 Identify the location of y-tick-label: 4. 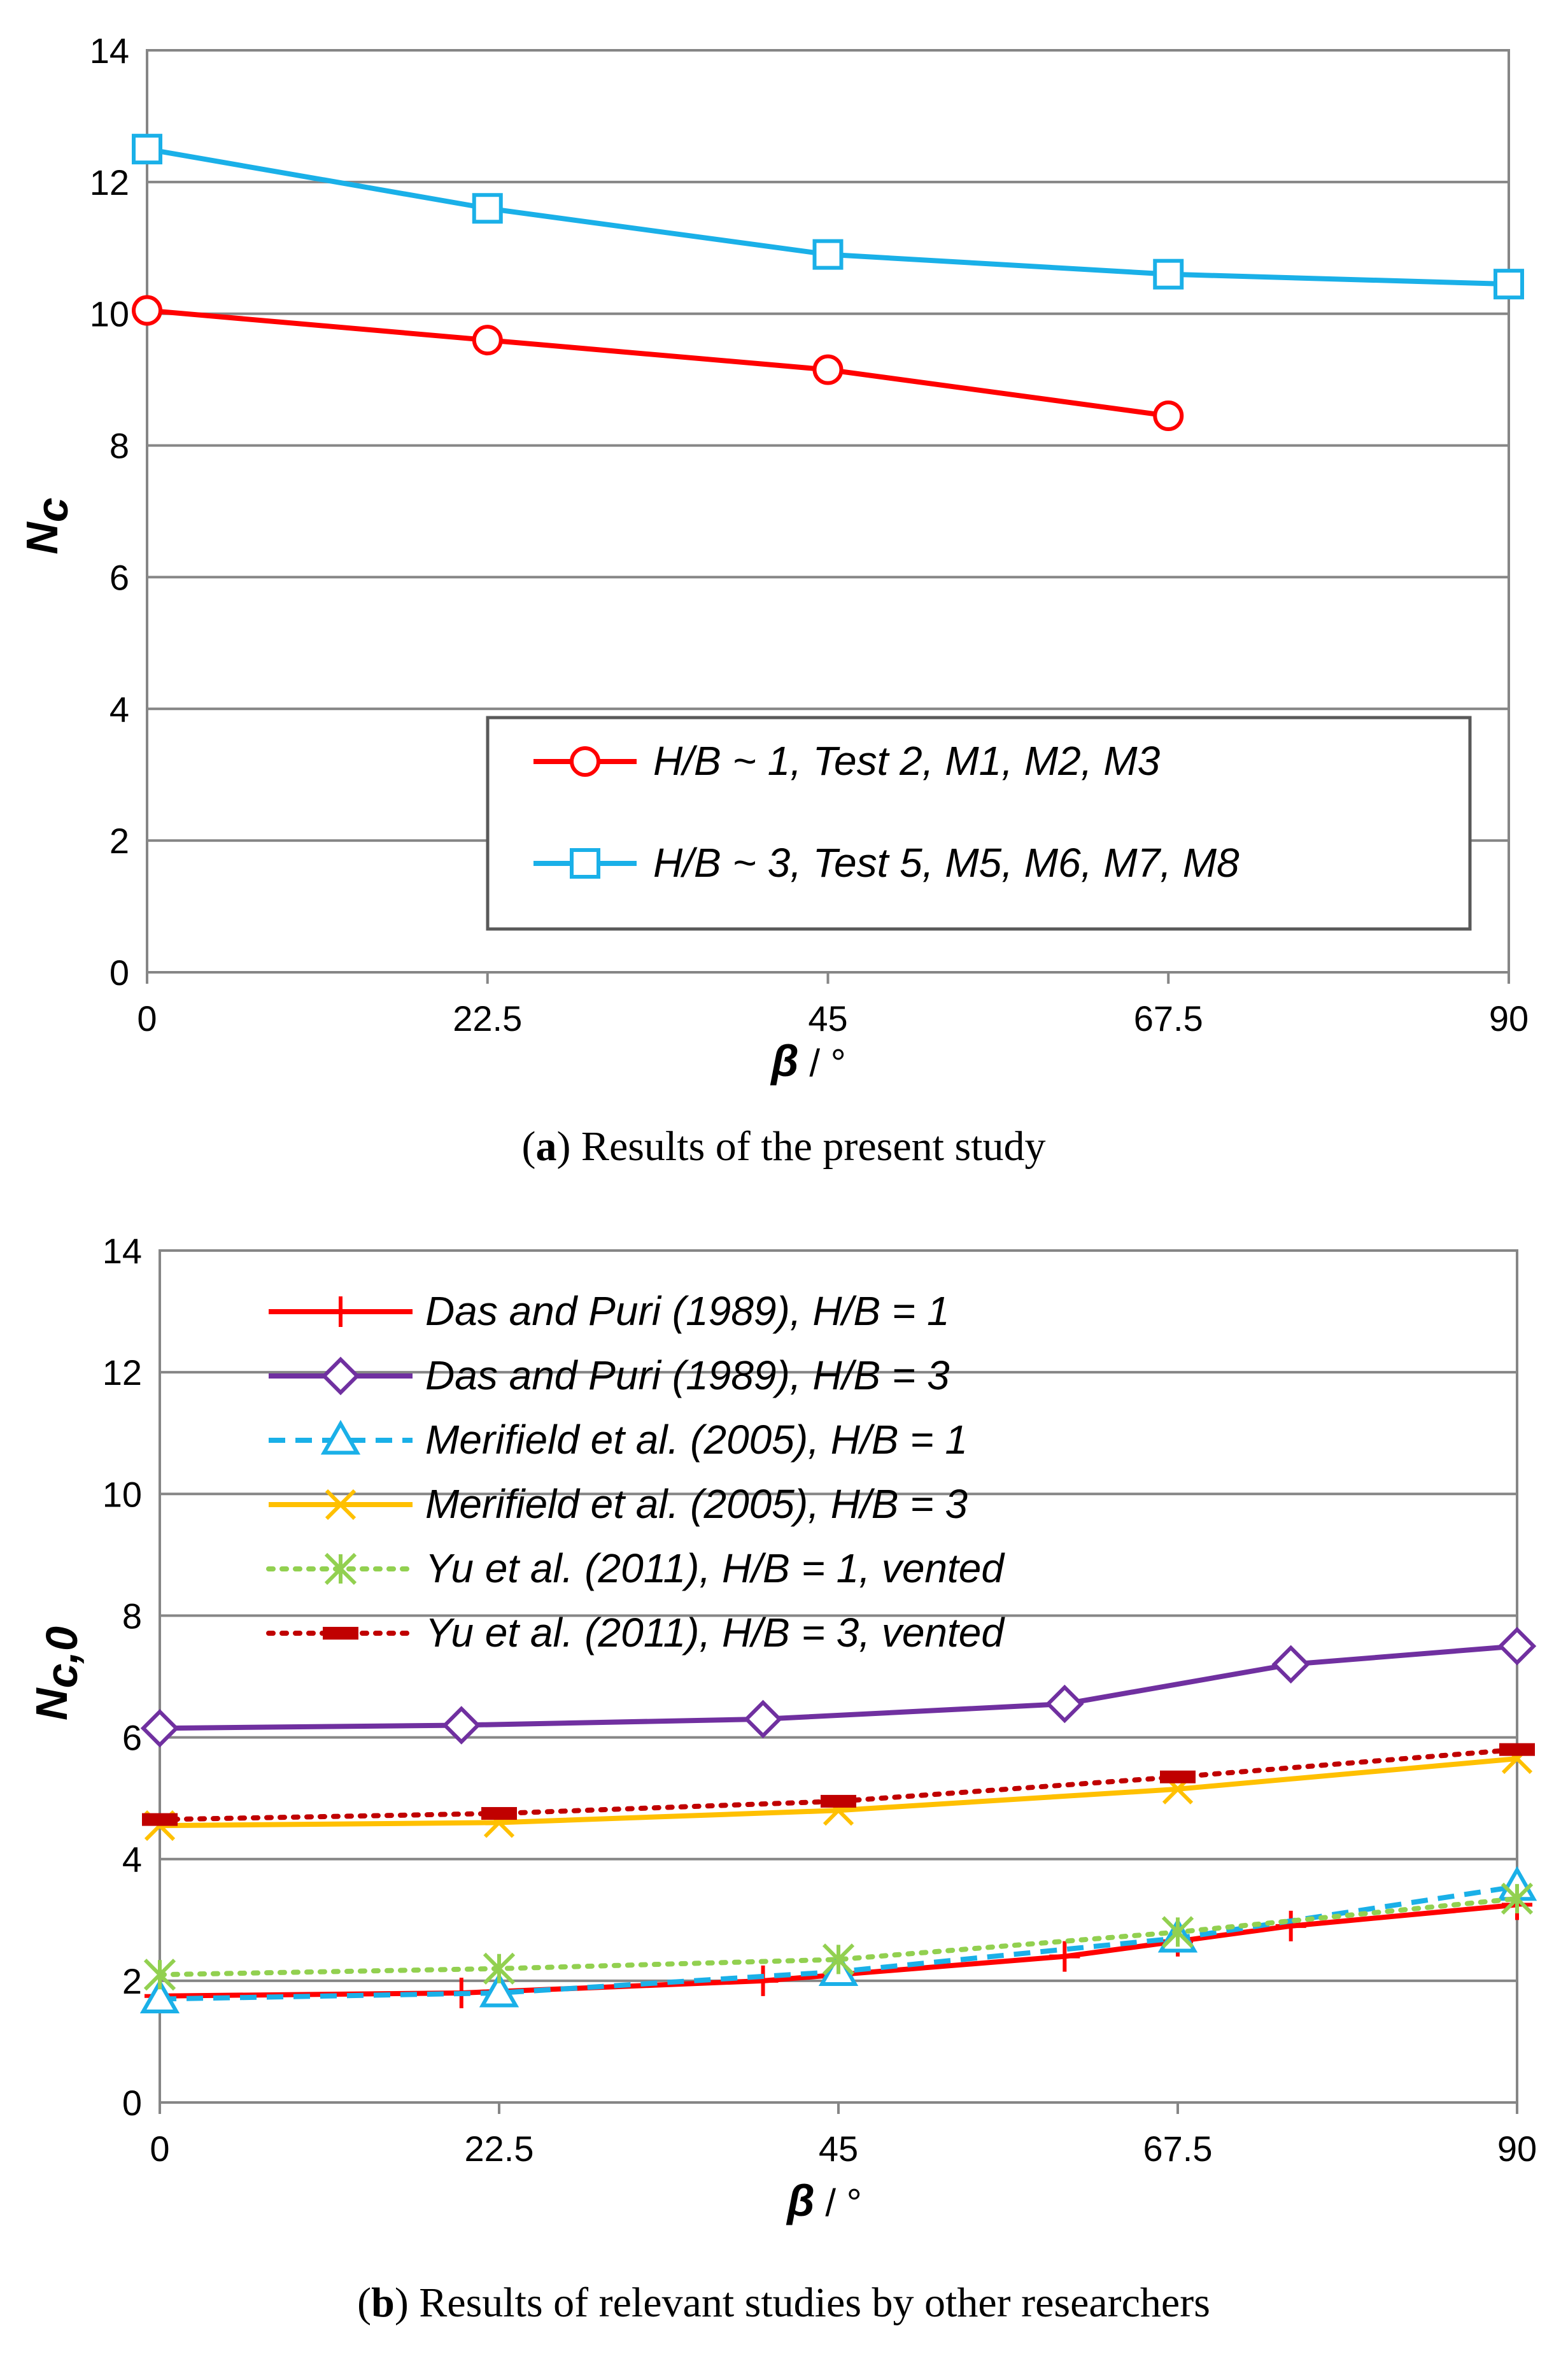
(119, 709).